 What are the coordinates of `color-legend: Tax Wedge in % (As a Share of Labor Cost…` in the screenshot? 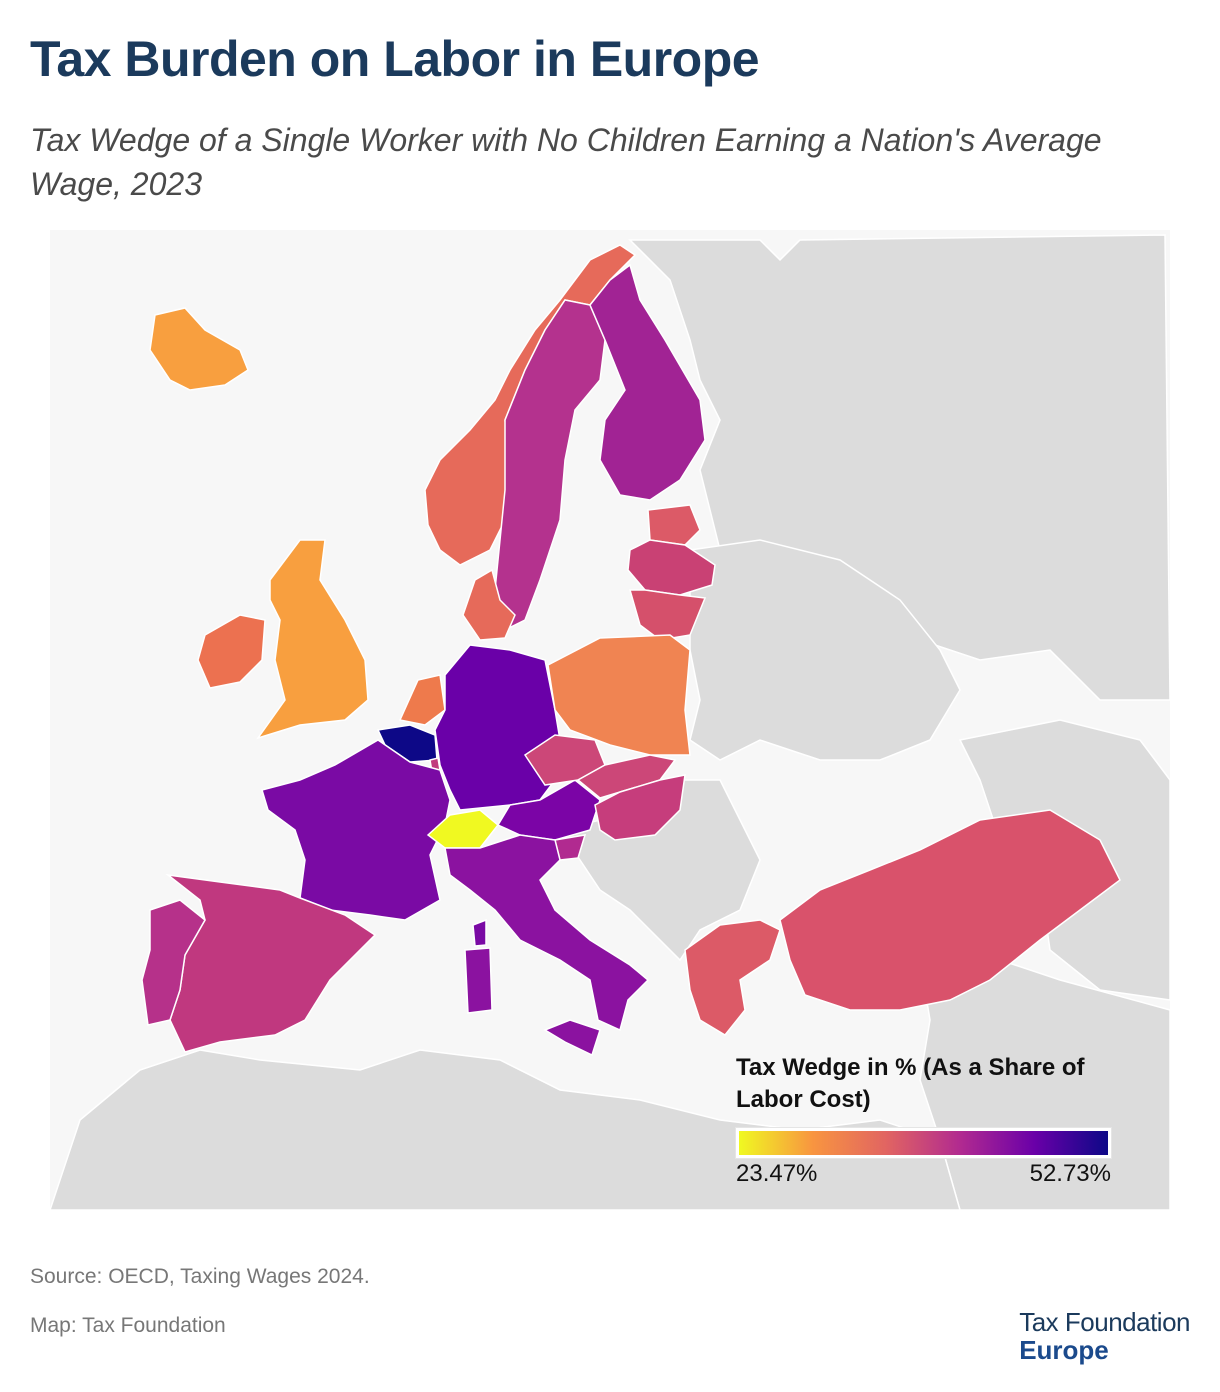 It's located at (923, 1121).